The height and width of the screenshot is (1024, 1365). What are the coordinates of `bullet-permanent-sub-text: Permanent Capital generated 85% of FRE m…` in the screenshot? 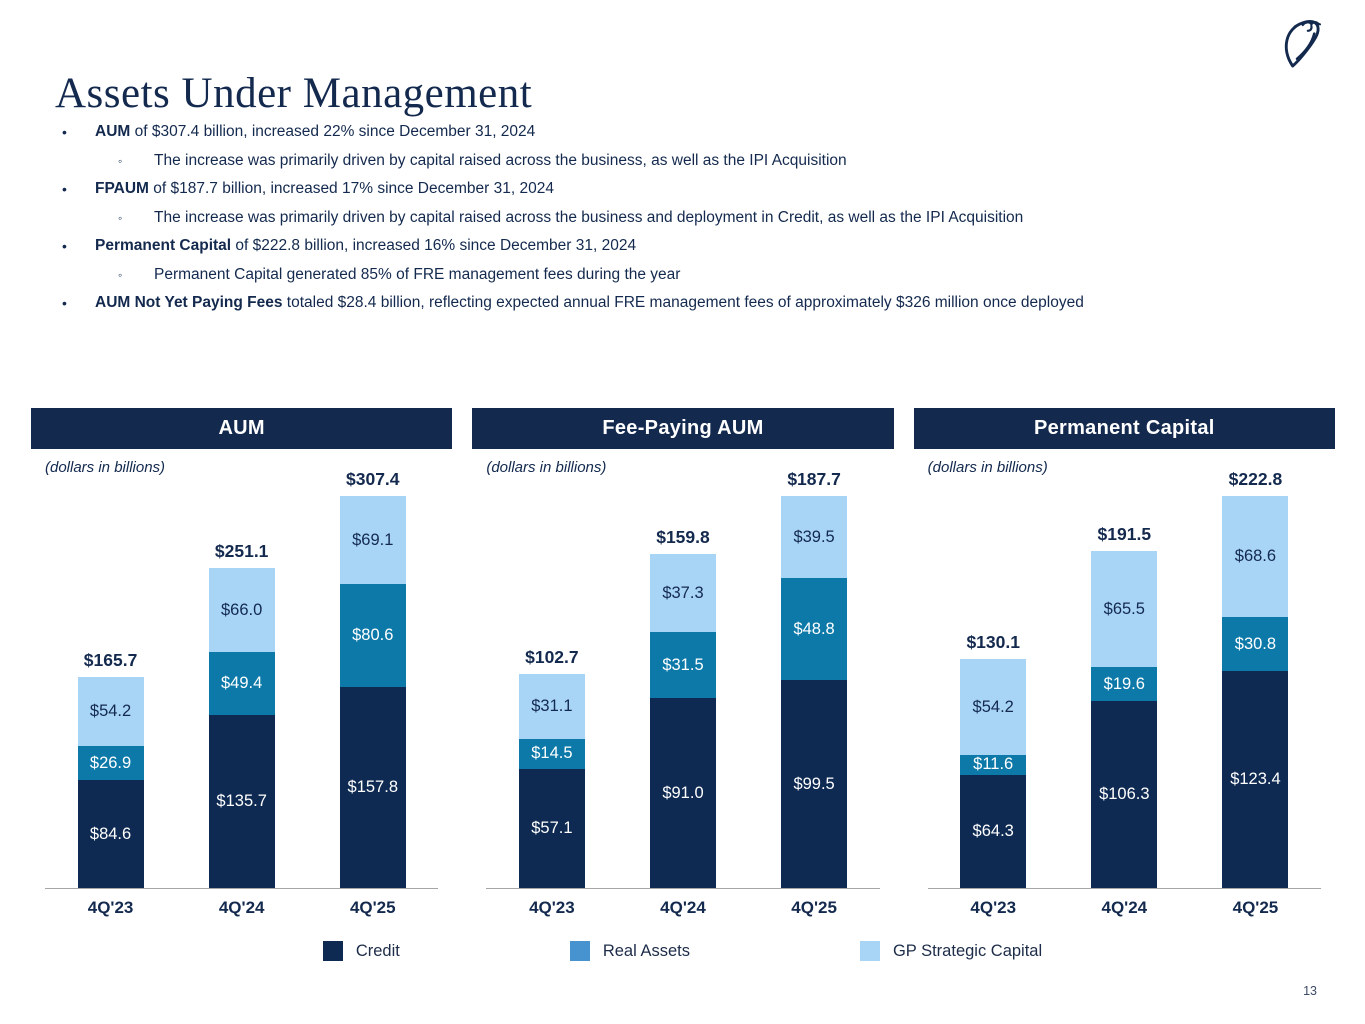 It's located at (417, 274).